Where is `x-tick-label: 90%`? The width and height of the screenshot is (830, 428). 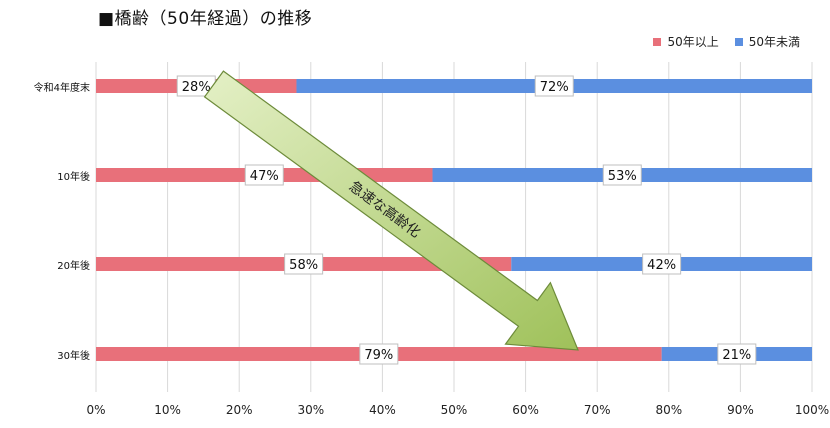
x-tick-label: 90% is located at coordinates (740, 410).